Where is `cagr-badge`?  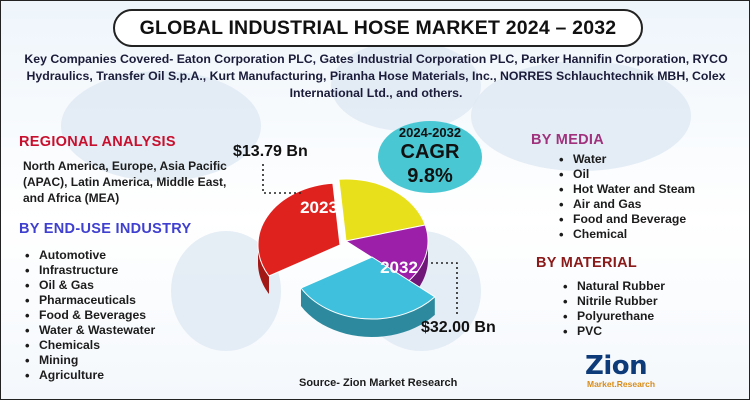
cagr-badge is located at coordinates (430, 157).